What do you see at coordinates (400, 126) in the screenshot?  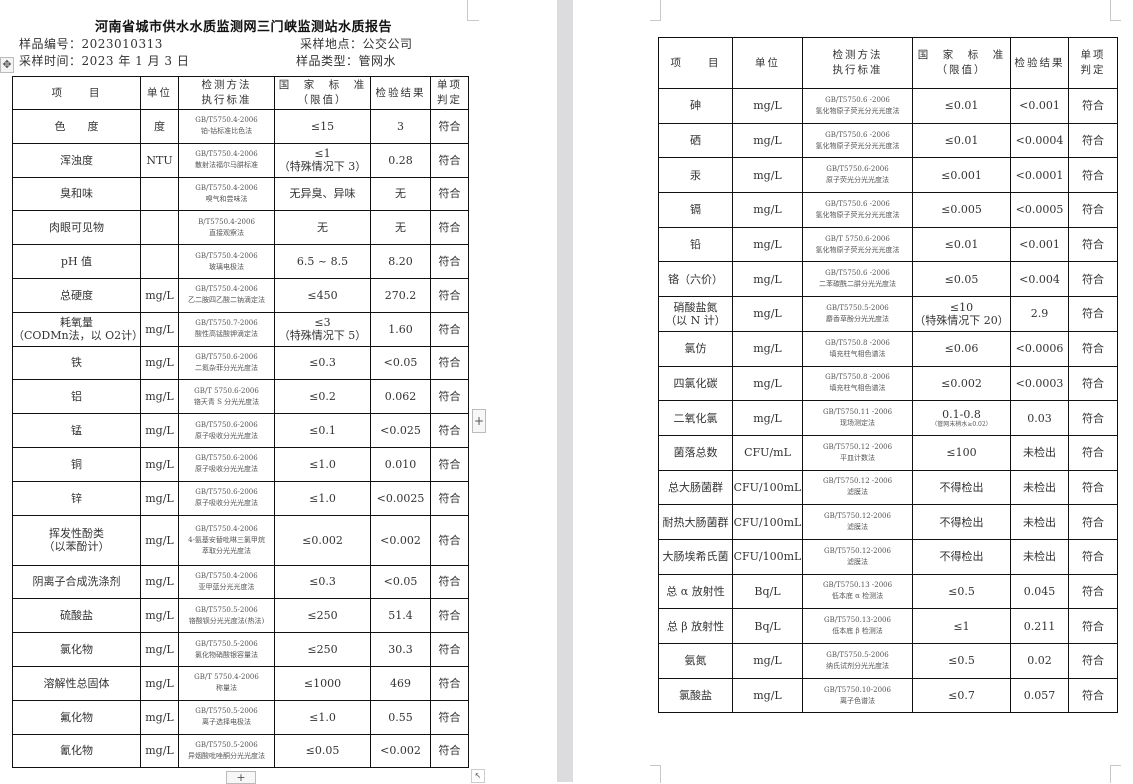 I see `result-cell: 3` at bounding box center [400, 126].